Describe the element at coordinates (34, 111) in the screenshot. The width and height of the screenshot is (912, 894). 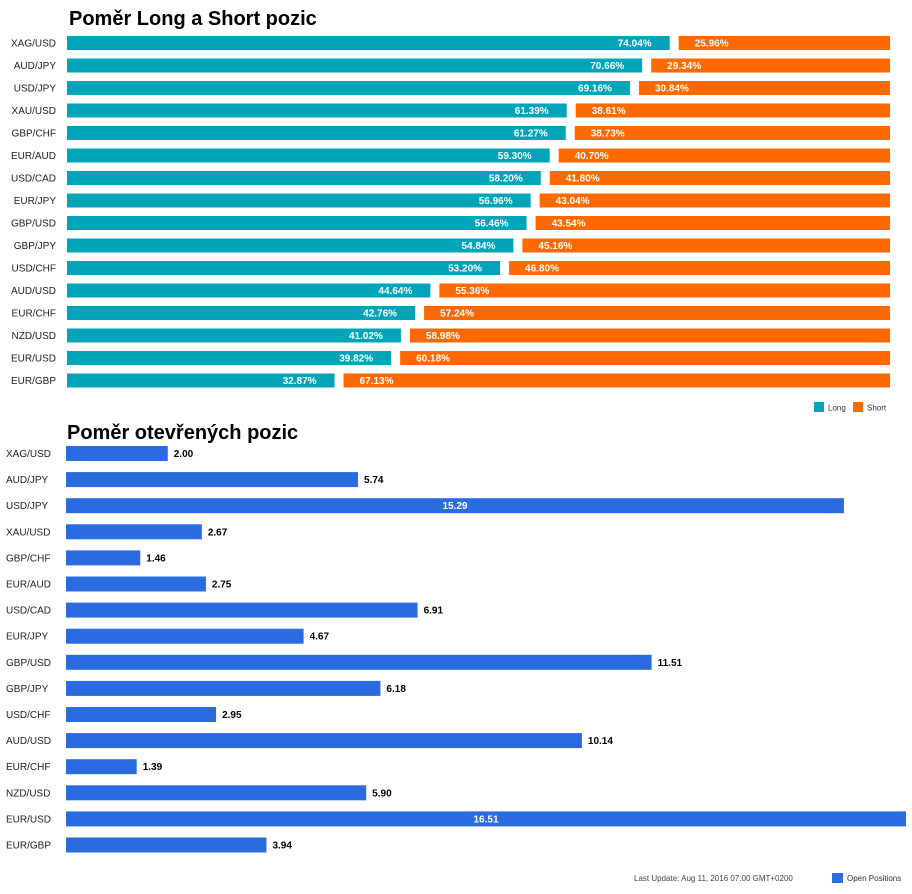
I see `chart1-category-label: XAU/USD` at that location.